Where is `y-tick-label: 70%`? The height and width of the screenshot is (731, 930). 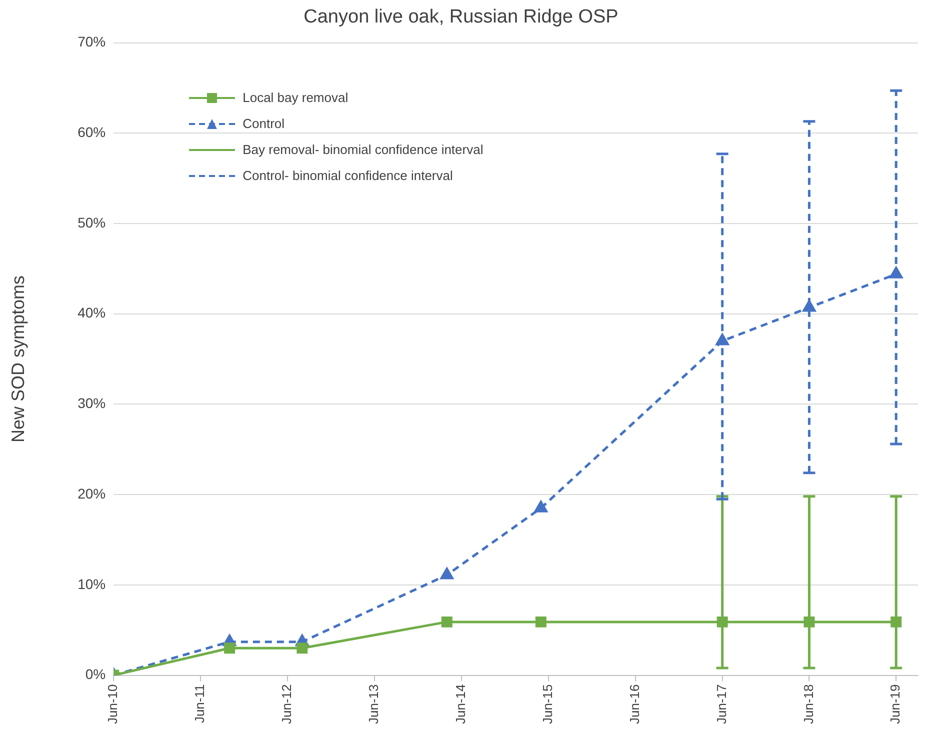 y-tick-label: 70% is located at coordinates (92, 42).